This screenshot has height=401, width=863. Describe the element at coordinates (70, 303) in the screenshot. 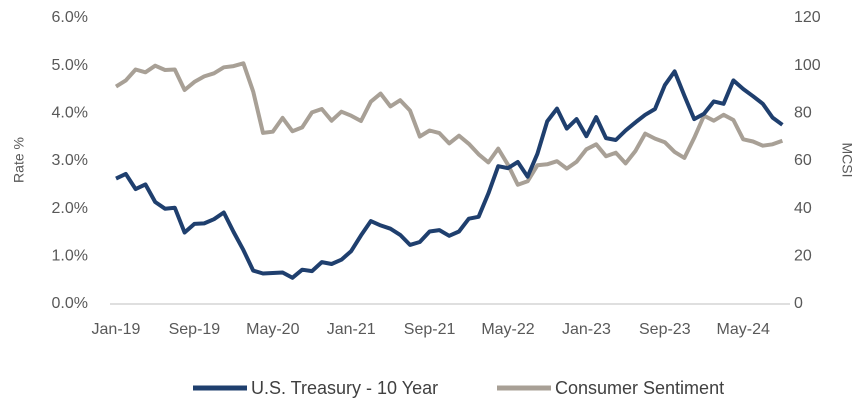

I see `y-tick-label: 0.0%` at that location.